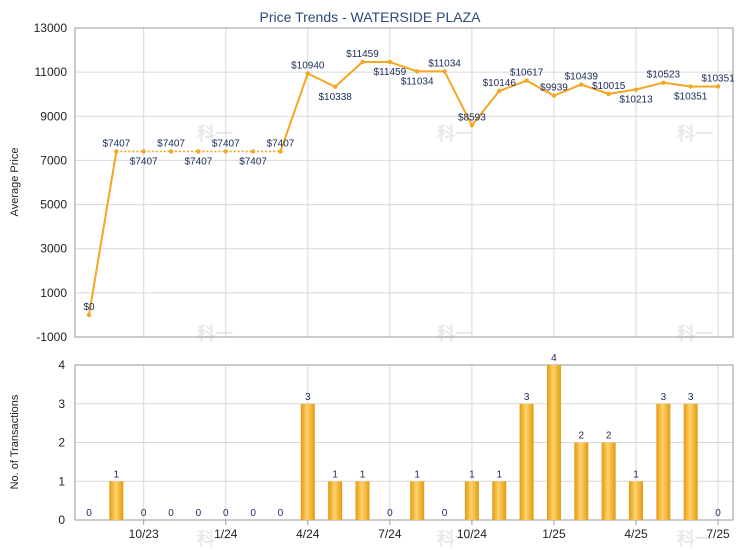 The image size is (740, 550). What do you see at coordinates (51, 28) in the screenshot?
I see `price-y-tick-label: 13000` at bounding box center [51, 28].